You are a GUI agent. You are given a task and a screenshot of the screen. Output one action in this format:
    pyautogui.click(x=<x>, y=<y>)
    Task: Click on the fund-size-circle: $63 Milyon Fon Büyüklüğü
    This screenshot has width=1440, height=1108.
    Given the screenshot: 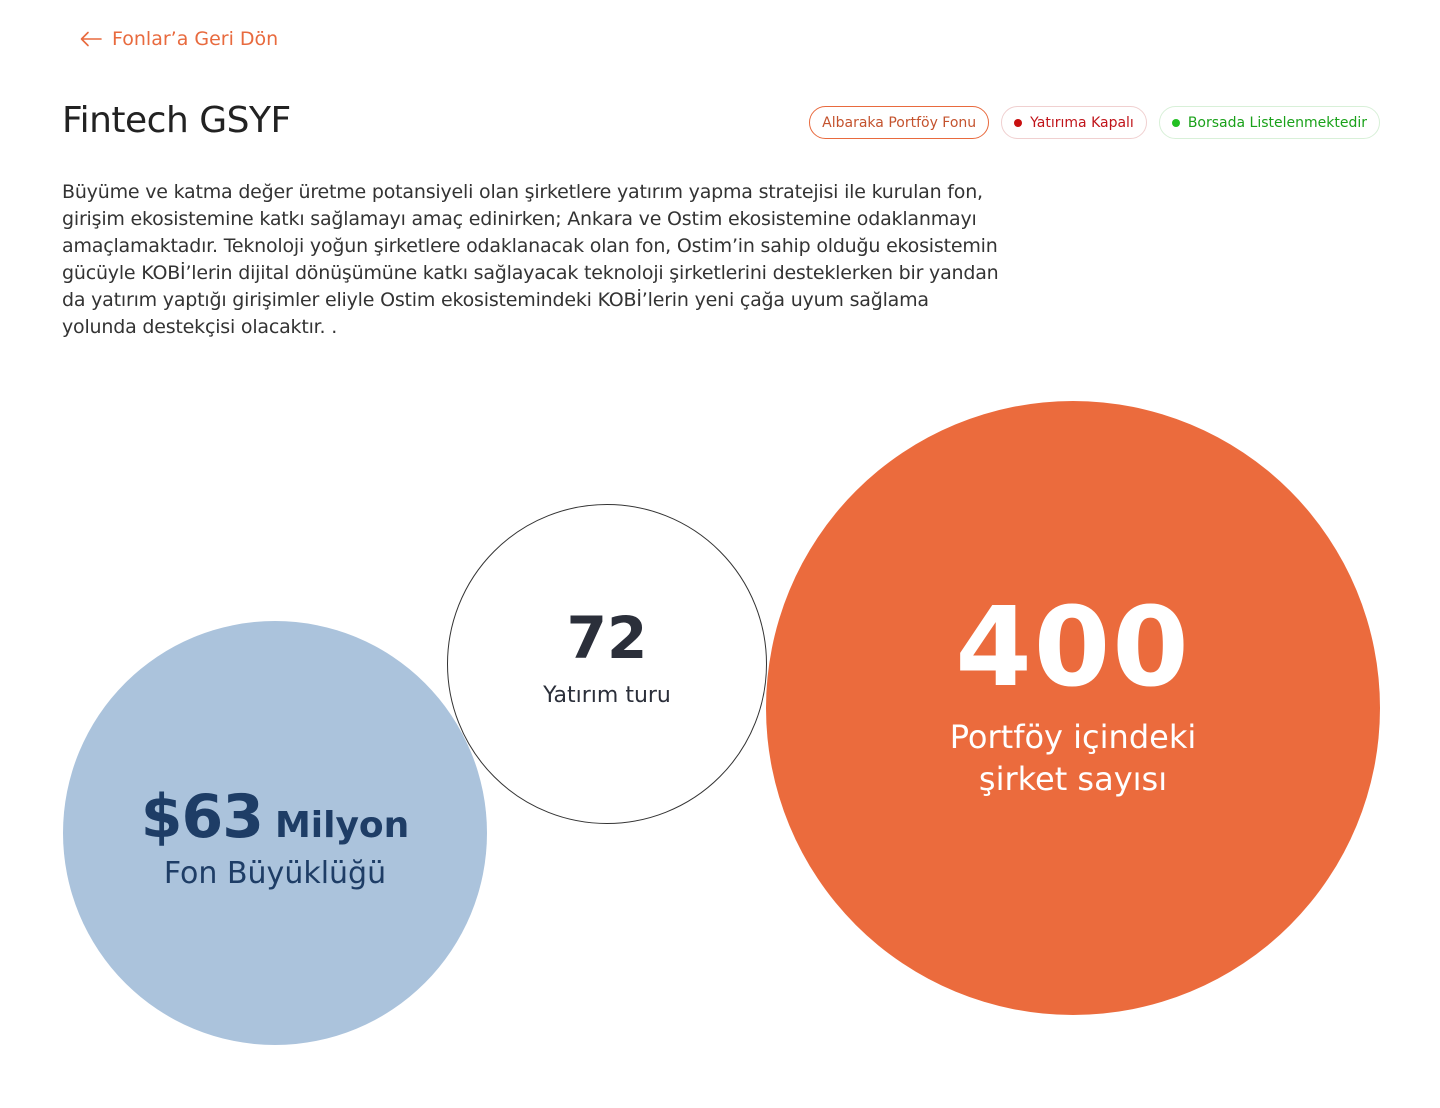 What is the action you would take?
    pyautogui.click(x=275, y=833)
    